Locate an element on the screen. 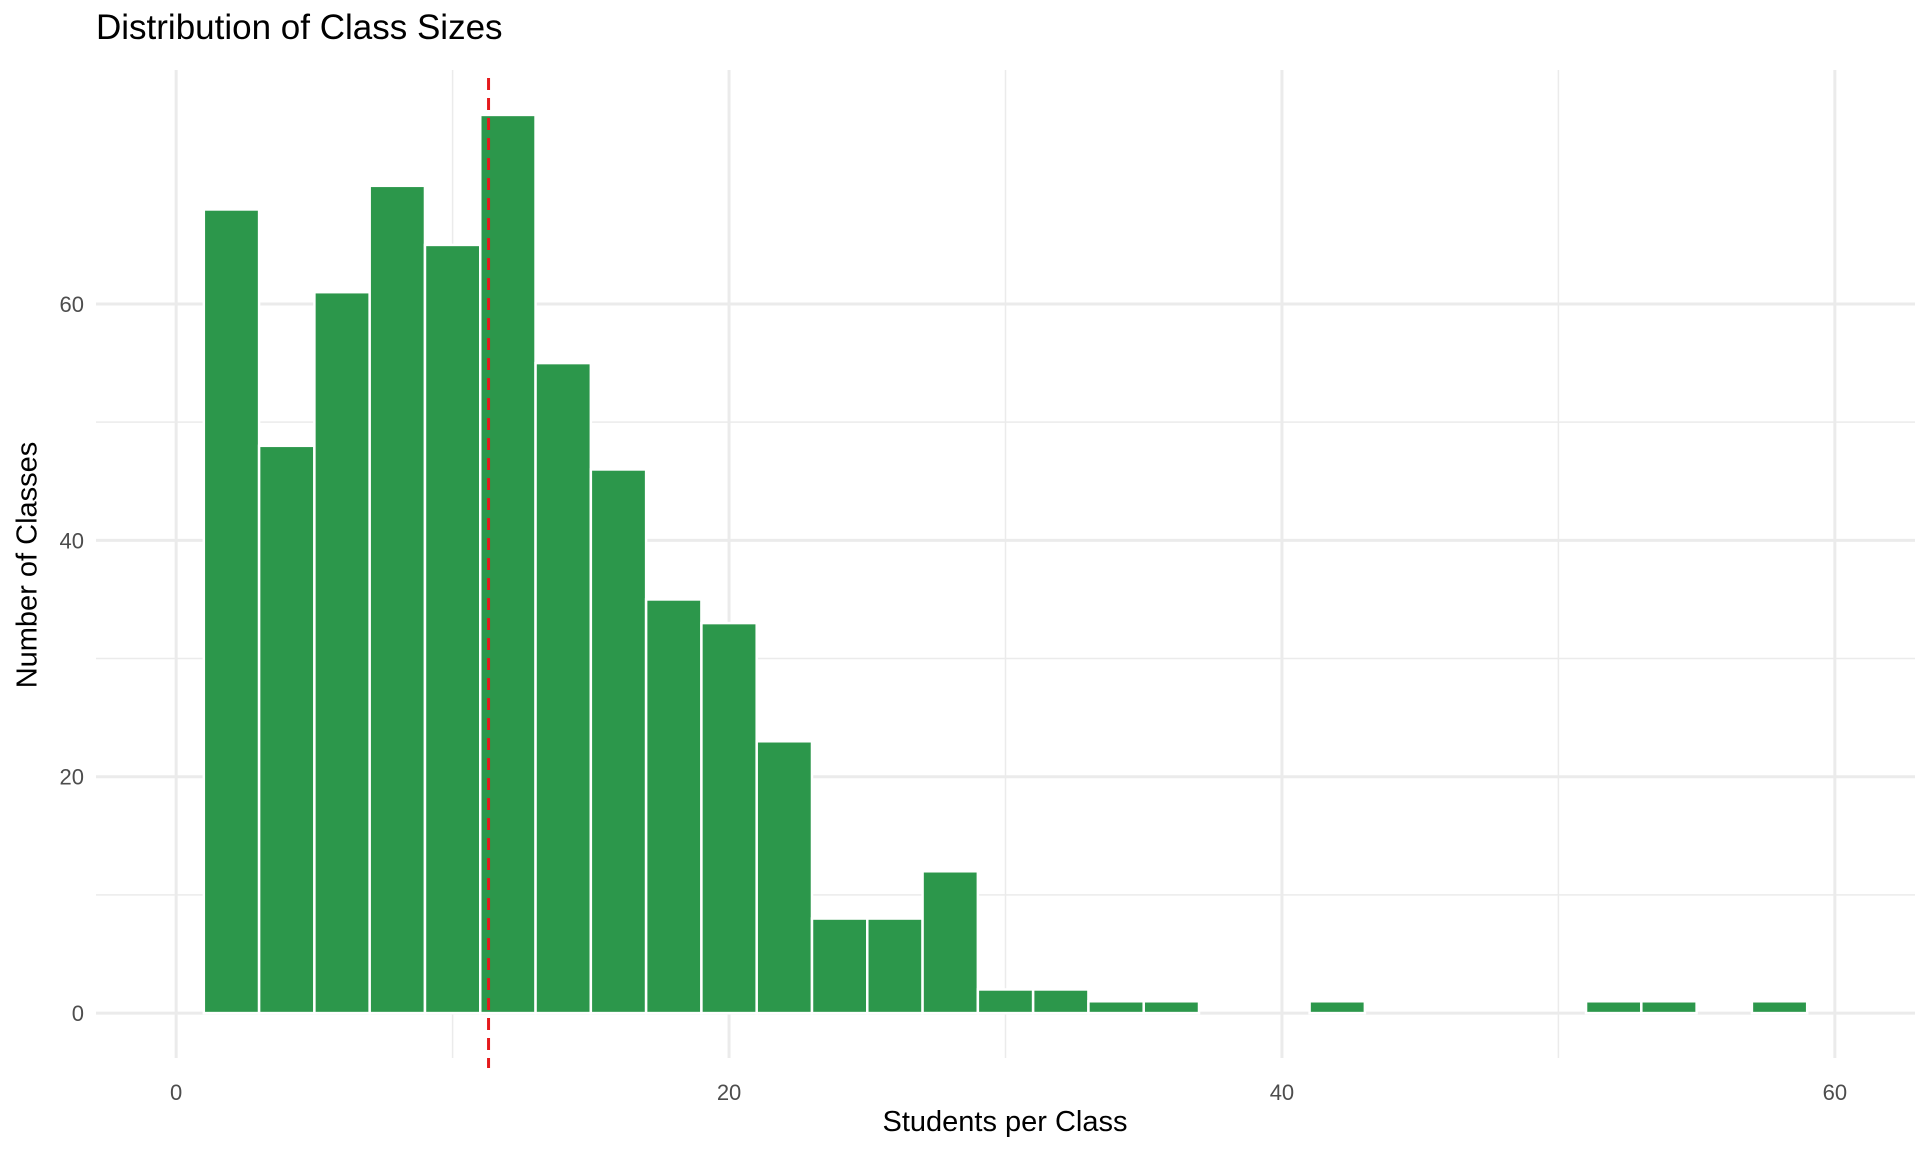 Image resolution: width=1920 pixels, height=1152 pixels. y-tick-label: 20 is located at coordinates (72, 777).